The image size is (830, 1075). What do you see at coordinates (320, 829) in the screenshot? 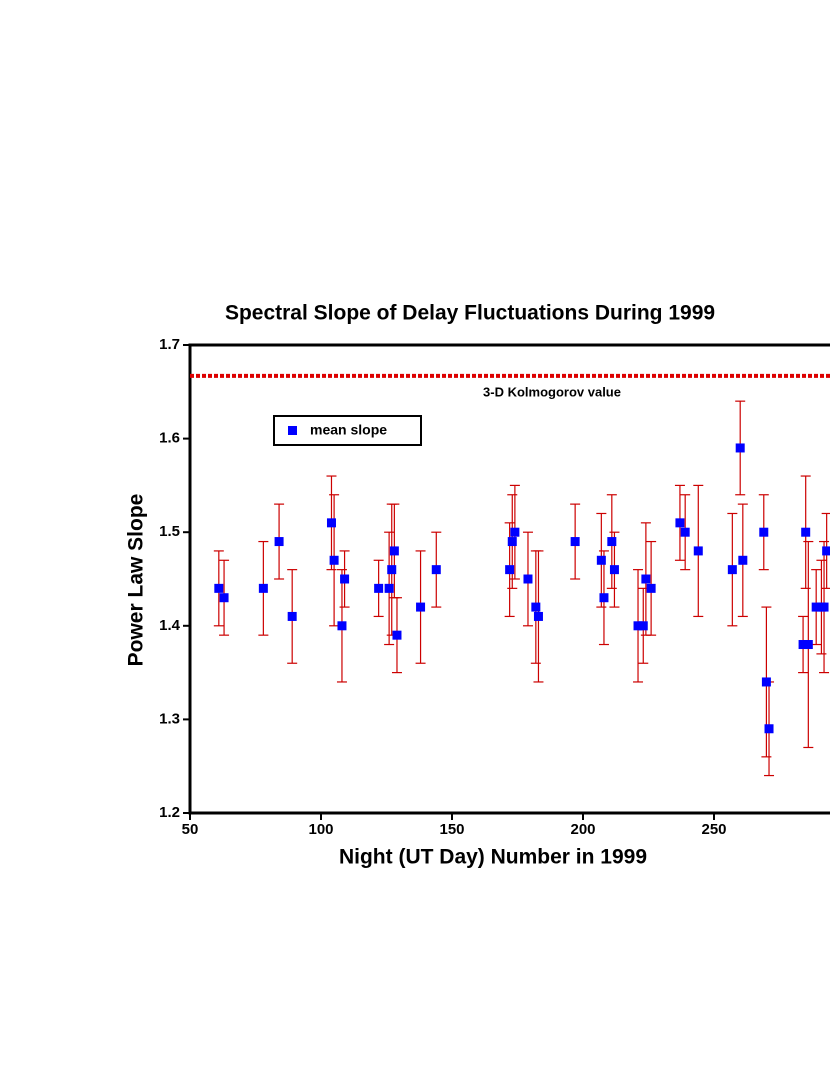
I see `x-tick-label: 100` at bounding box center [320, 829].